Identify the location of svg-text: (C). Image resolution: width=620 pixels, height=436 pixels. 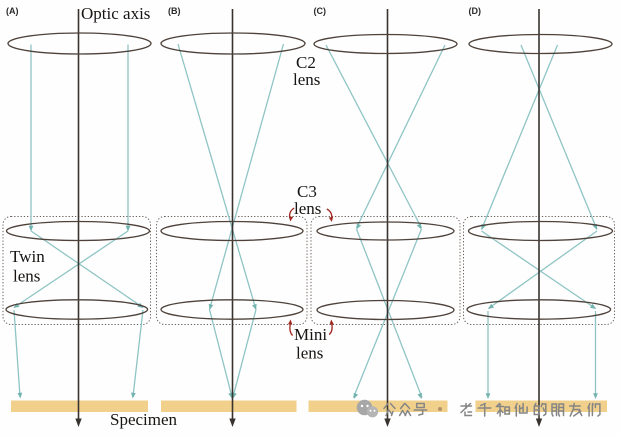
(320, 11).